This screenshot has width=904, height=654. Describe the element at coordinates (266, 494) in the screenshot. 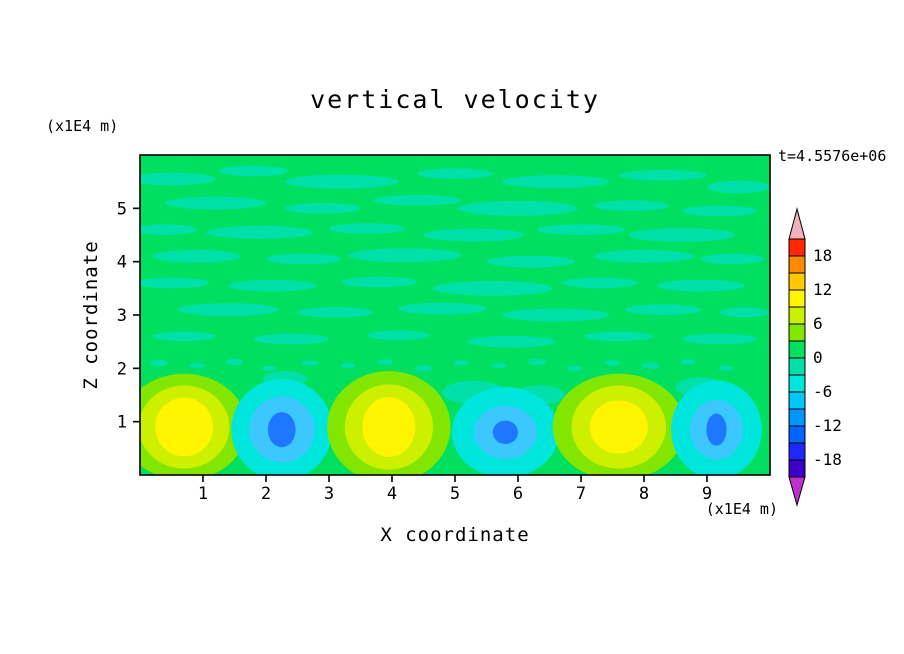

I see `x-tick-label: 2` at that location.